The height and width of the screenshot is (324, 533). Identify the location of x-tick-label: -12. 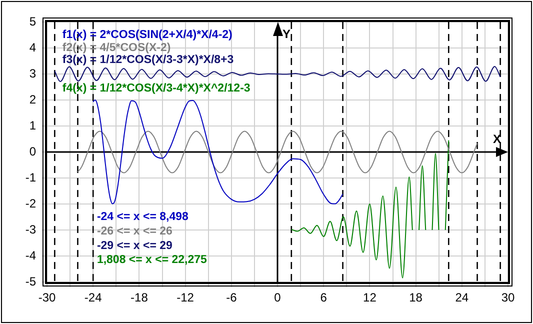
(185, 297).